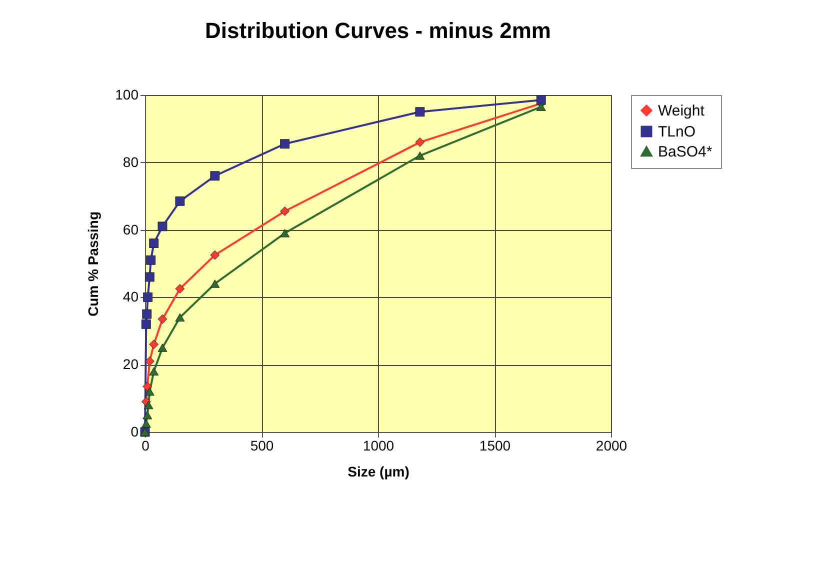 This screenshot has height=585, width=815. I want to click on y-axis-title: Cum % Passing, so click(93, 264).